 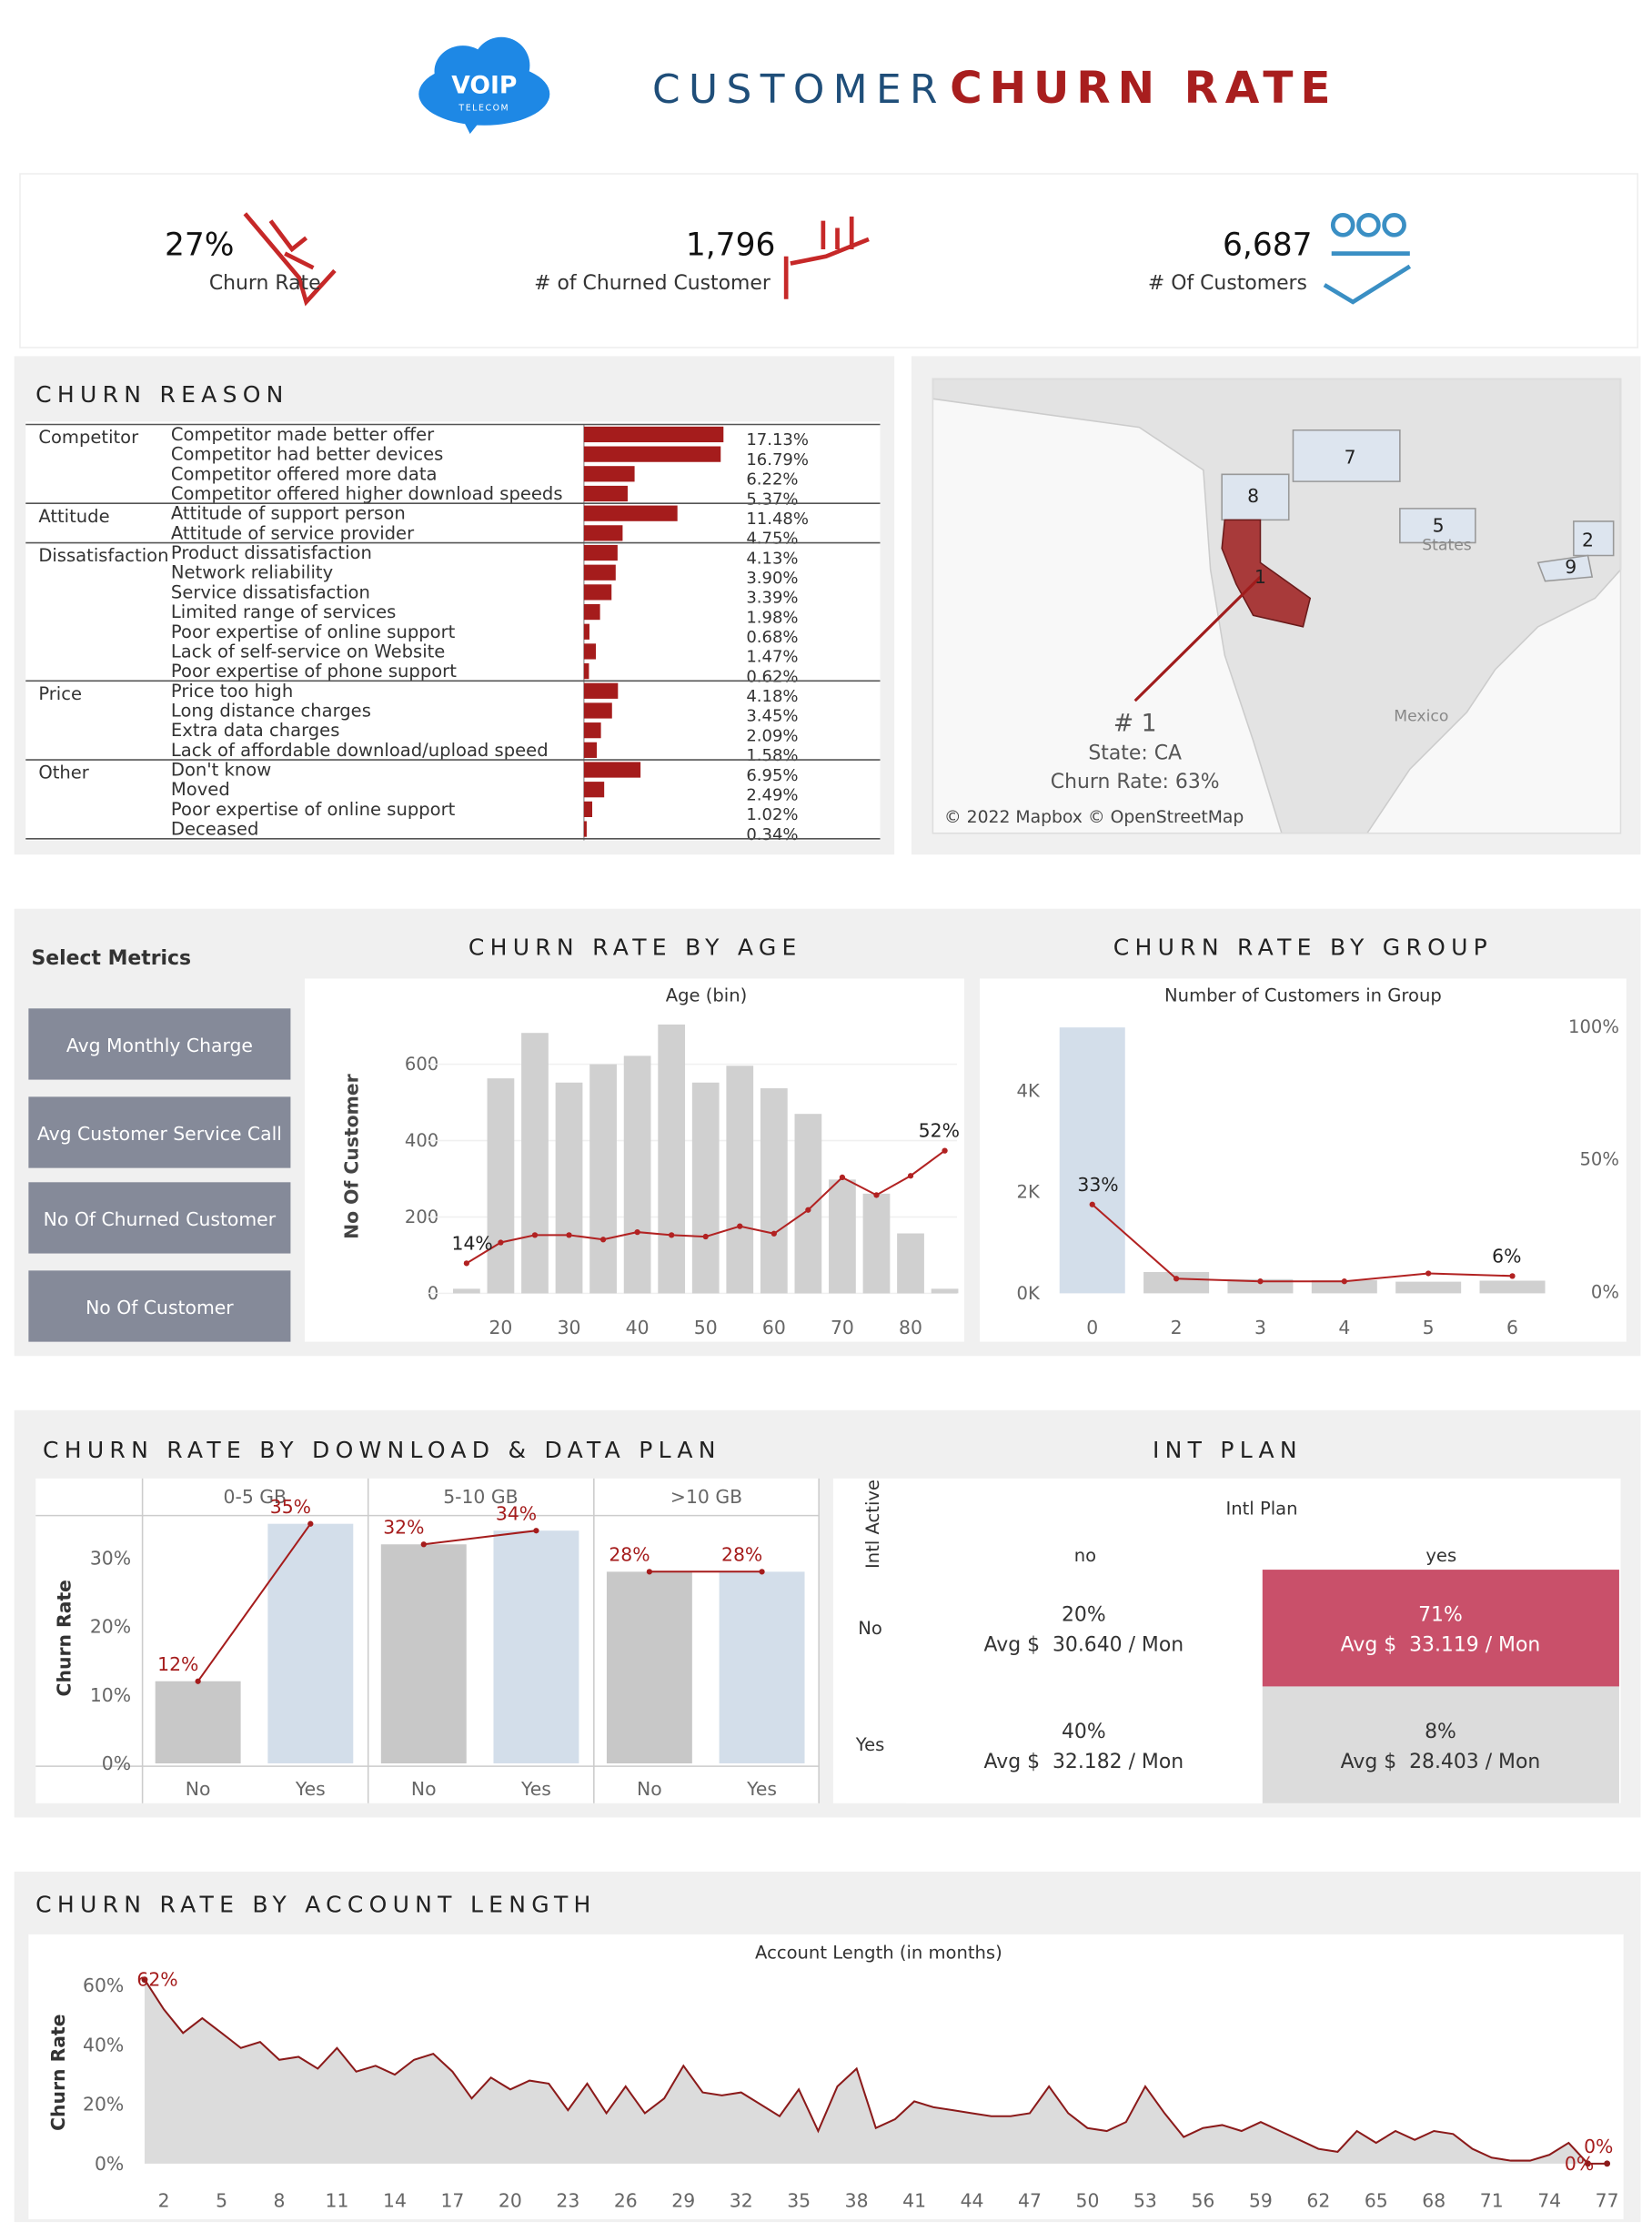 What do you see at coordinates (156, 1980) in the screenshot?
I see `value-label: 62%` at bounding box center [156, 1980].